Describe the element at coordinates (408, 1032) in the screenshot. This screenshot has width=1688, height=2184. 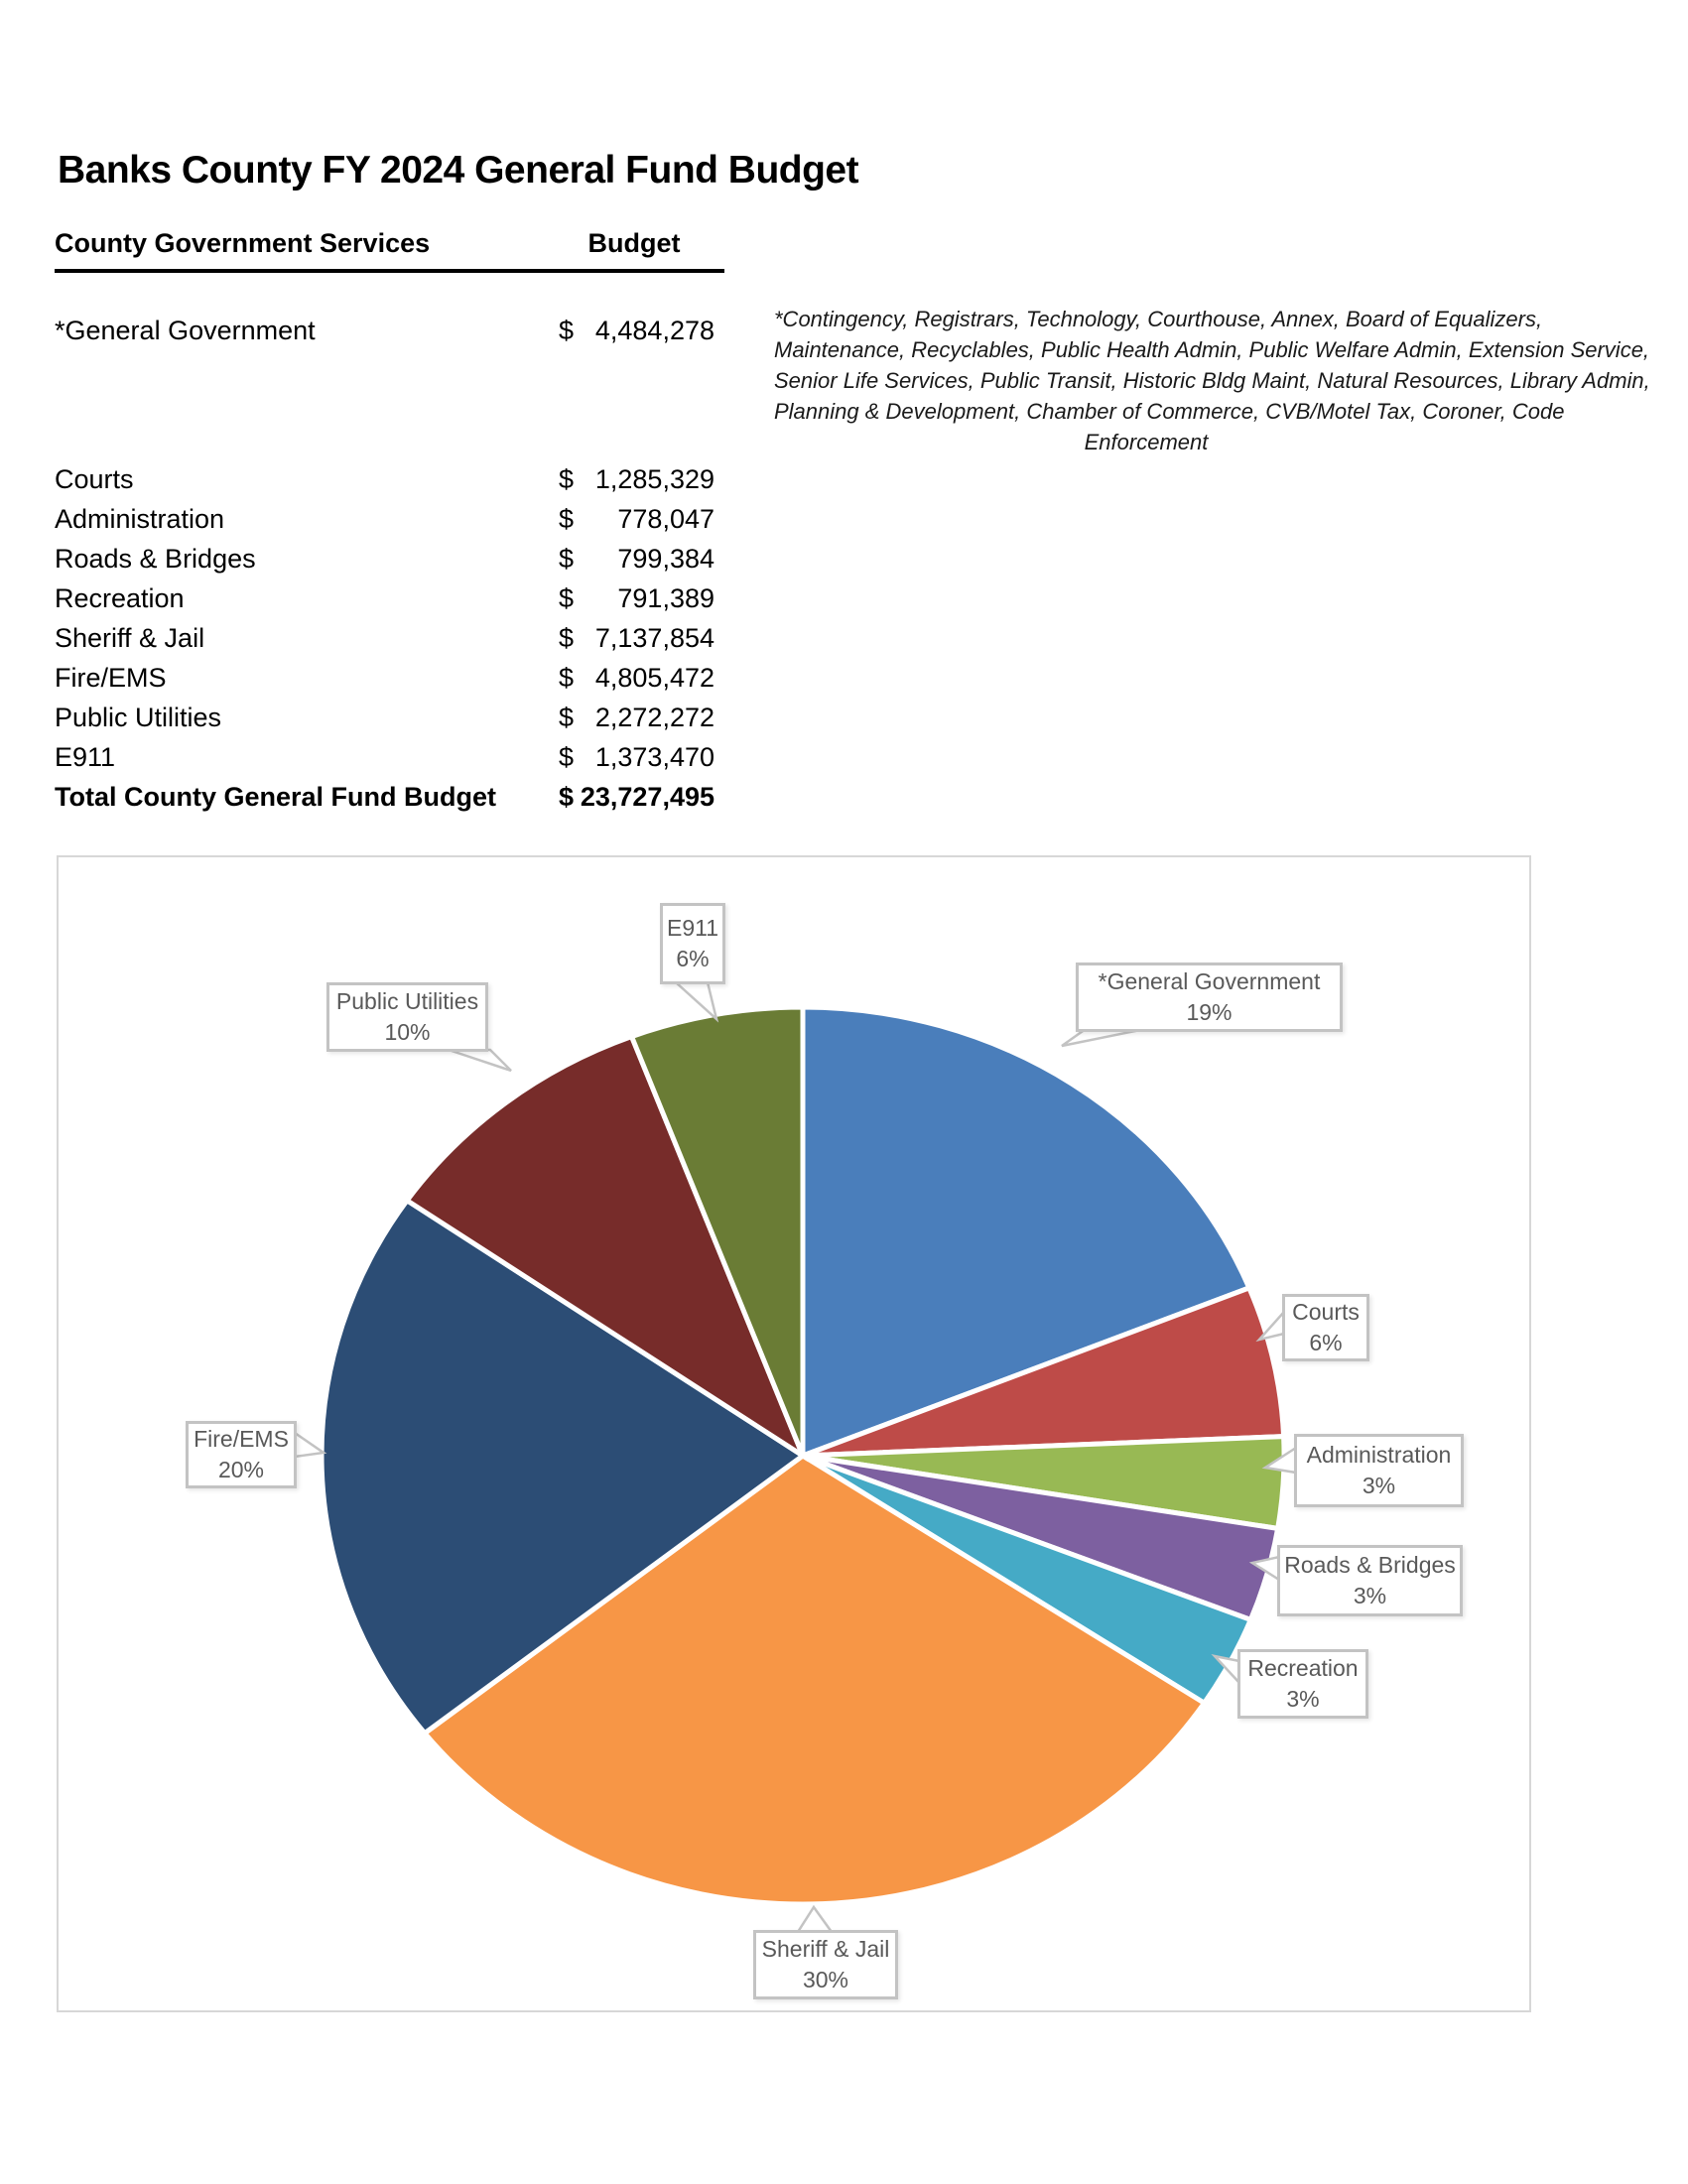
I see `callout-percent: 10%` at that location.